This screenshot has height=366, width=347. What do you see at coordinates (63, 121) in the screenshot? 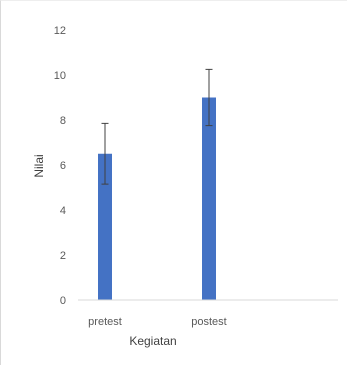
I see `y-tick-label: 8` at bounding box center [63, 121].